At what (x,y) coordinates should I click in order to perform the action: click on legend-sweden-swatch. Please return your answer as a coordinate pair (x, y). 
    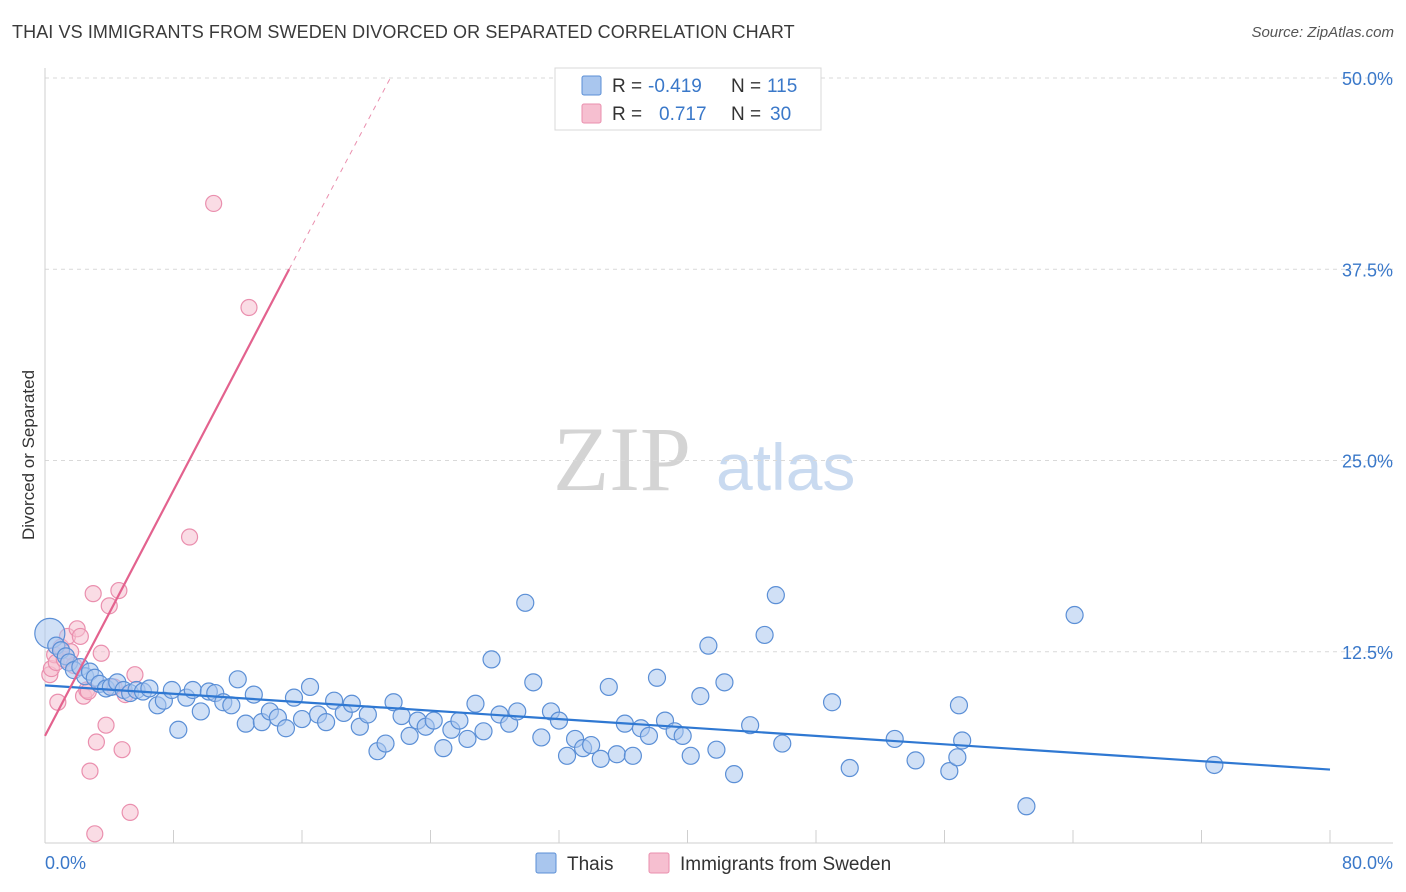
    Looking at the image, I should click on (591, 113).